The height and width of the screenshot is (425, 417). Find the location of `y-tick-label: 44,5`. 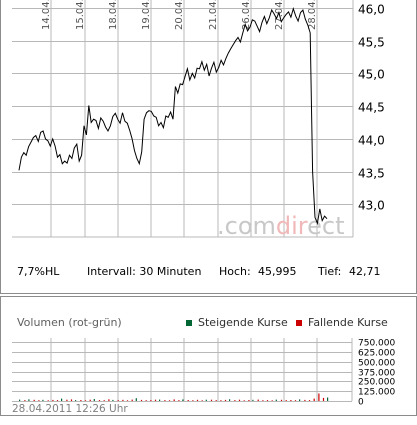

y-tick-label: 44,5 is located at coordinates (371, 108).